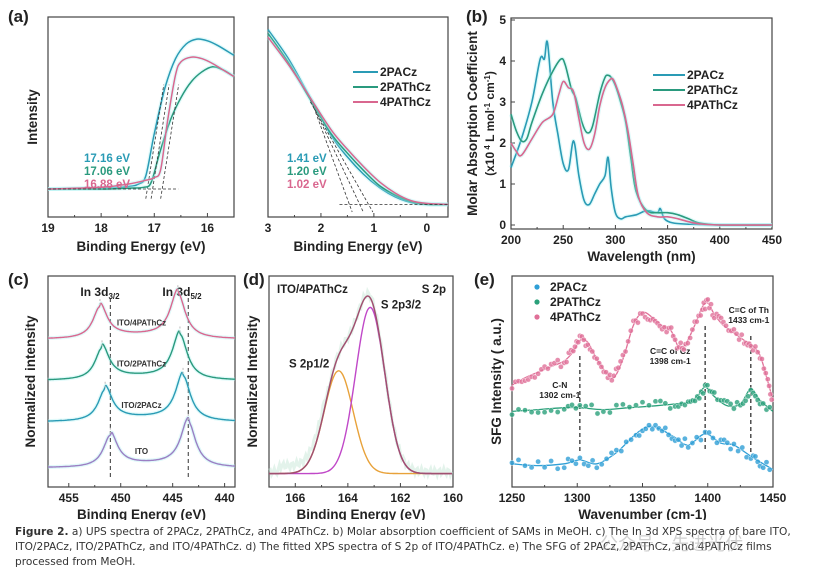  What do you see at coordinates (357, 246) in the screenshot?
I see `panel-a2-xlabel: Binding Energy (eV)` at bounding box center [357, 246].